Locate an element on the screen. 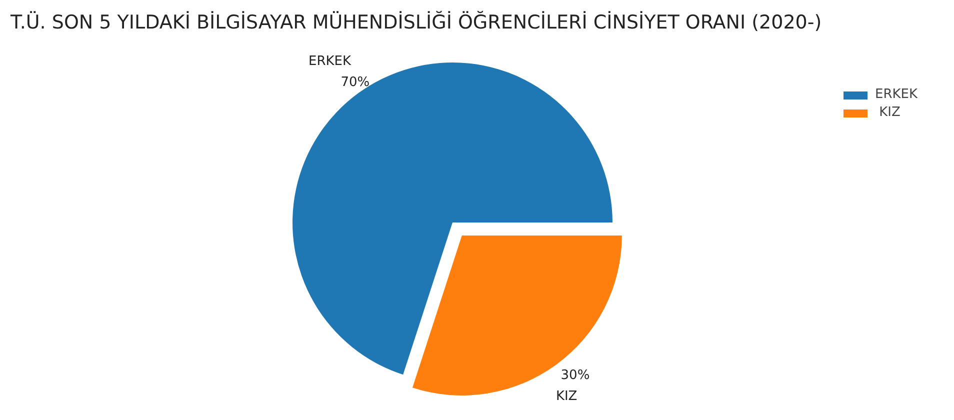 The width and height of the screenshot is (954, 420). slice-label: ERKEK is located at coordinates (330, 61).